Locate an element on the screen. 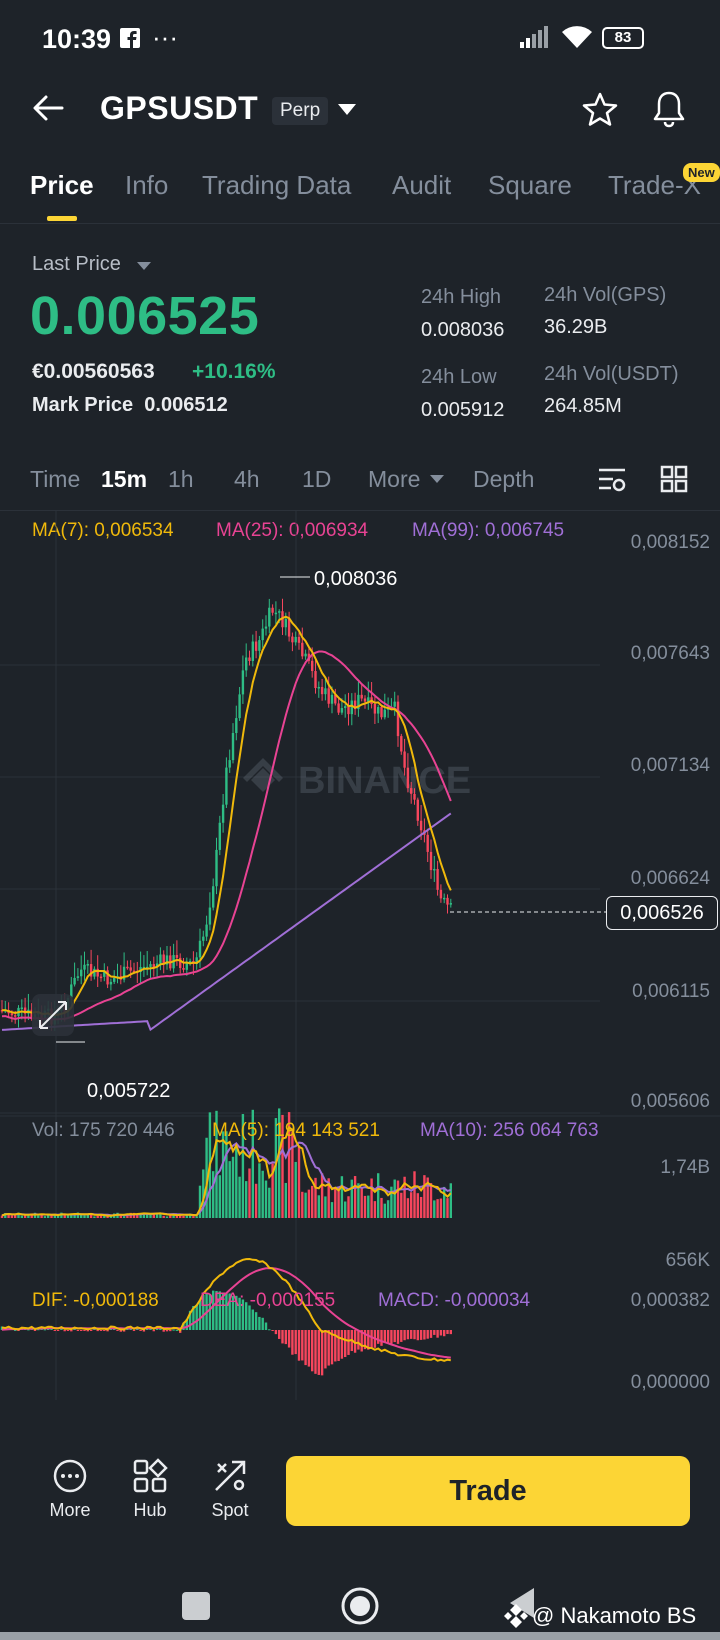  indicator-settings-icon is located at coordinates (612, 480).